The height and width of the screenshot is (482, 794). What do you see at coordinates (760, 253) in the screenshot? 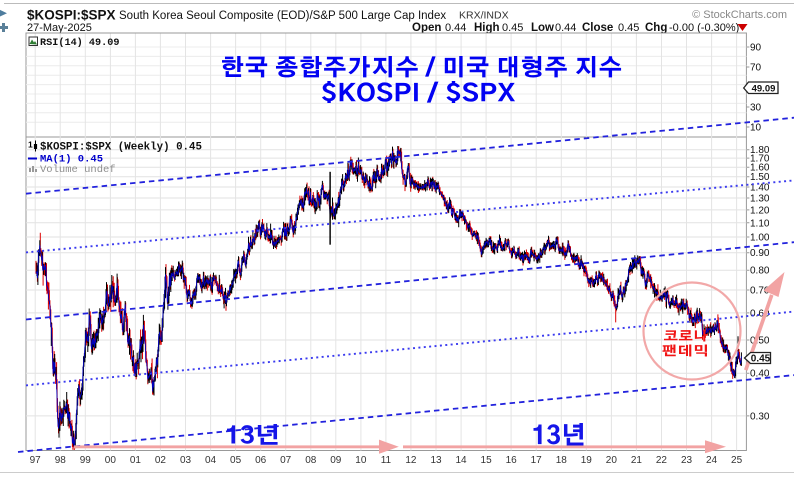
I see `svg-text: 0.90` at bounding box center [760, 253].